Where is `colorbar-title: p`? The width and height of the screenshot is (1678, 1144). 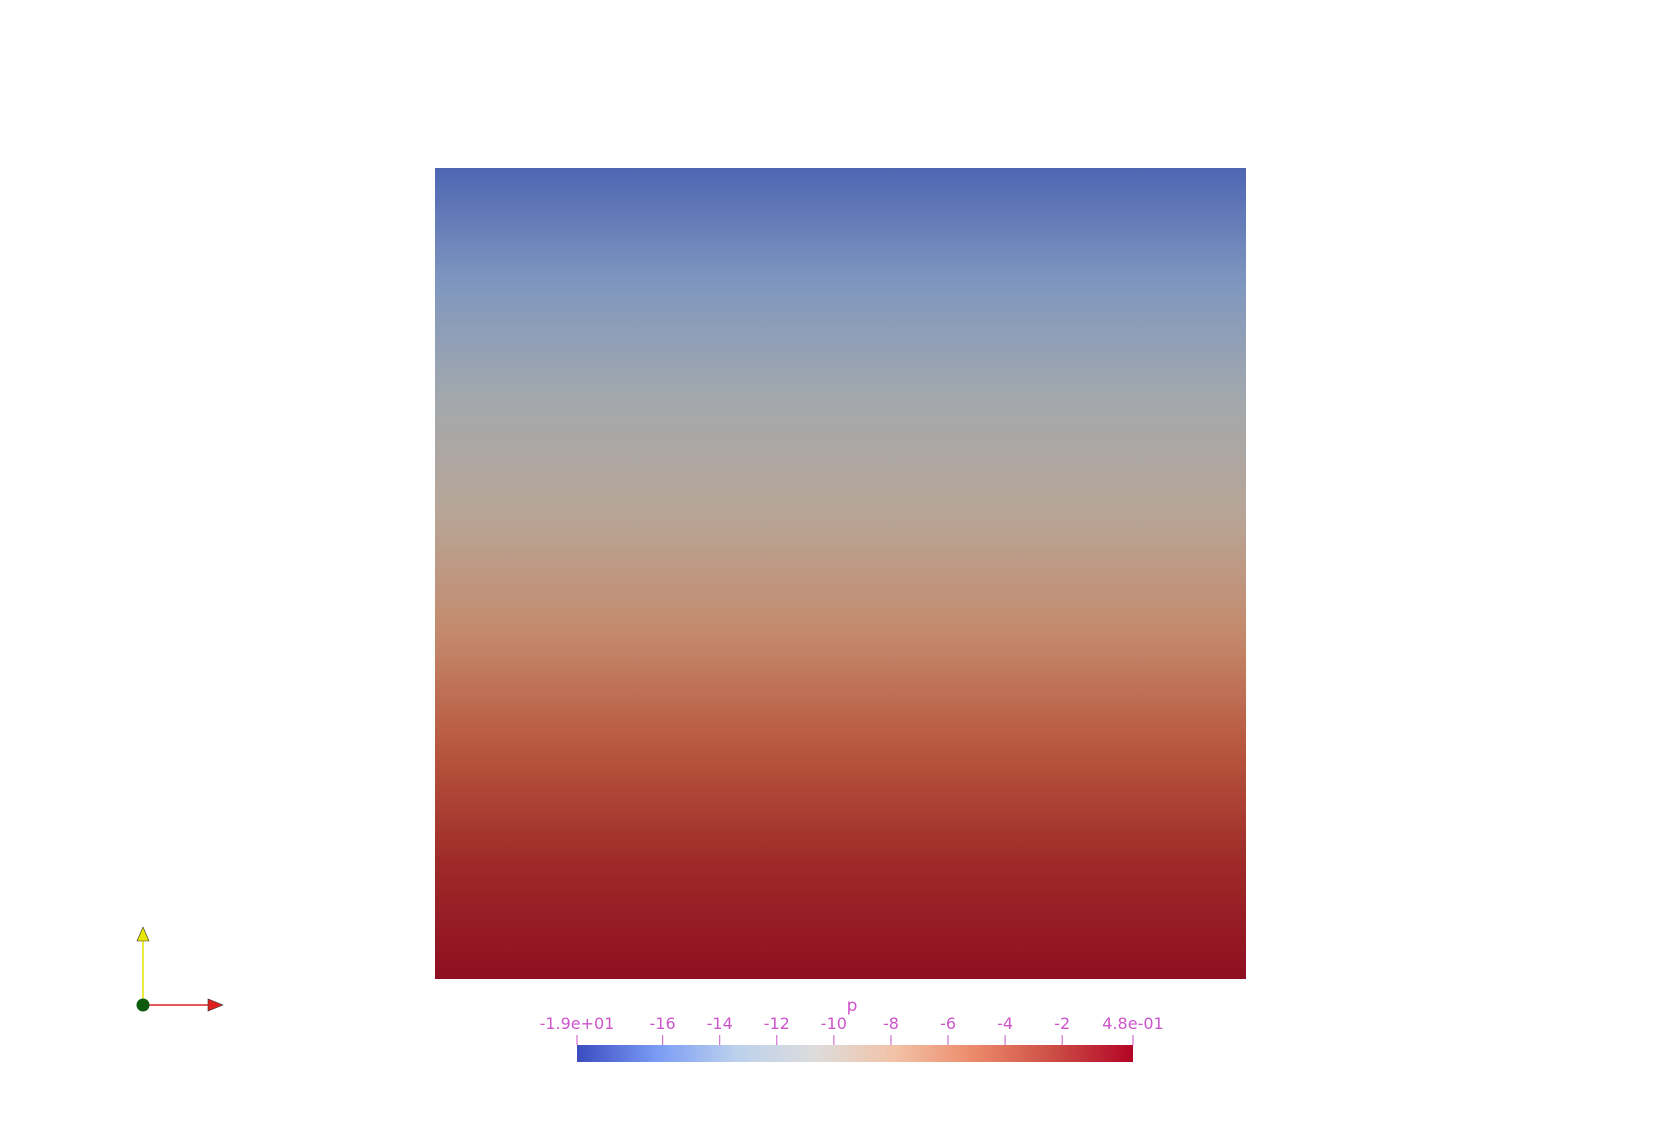
colorbar-title: p is located at coordinates (852, 1006).